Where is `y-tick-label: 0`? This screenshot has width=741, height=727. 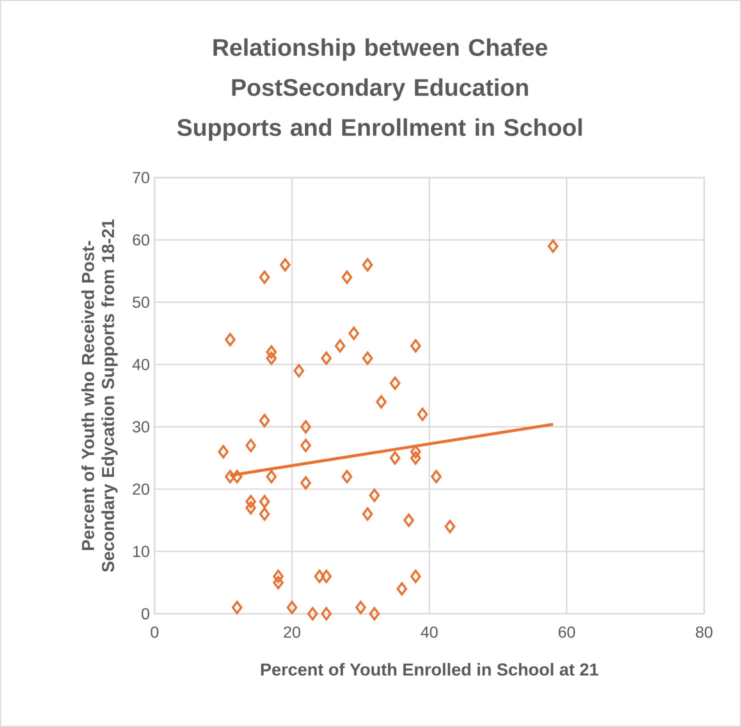
y-tick-label: 0 is located at coordinates (146, 614).